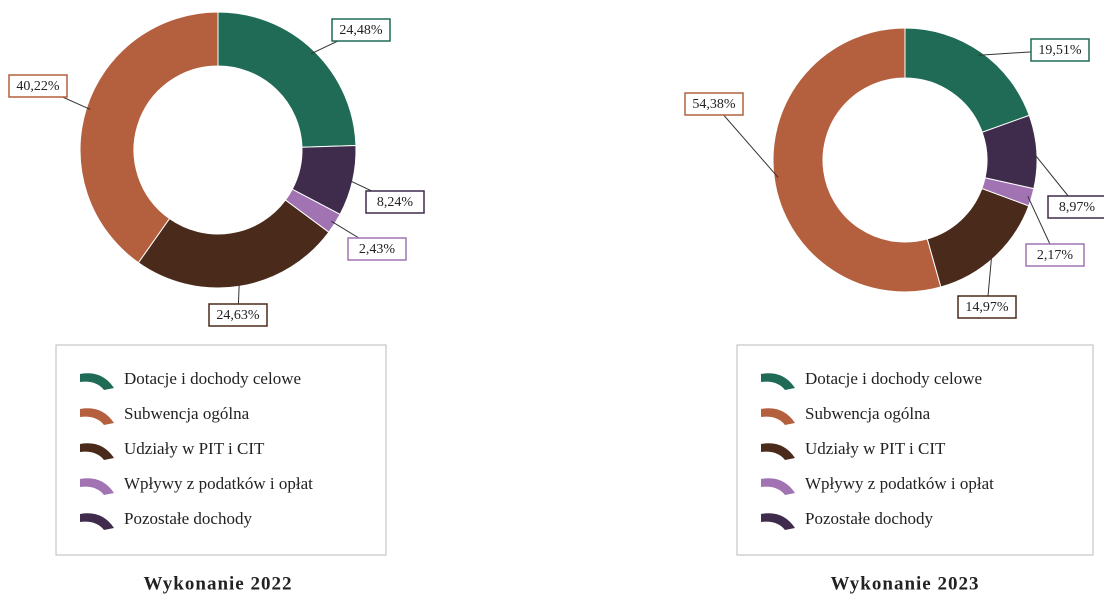 The image size is (1104, 604). I want to click on data-label: 54,38%, so click(714, 104).